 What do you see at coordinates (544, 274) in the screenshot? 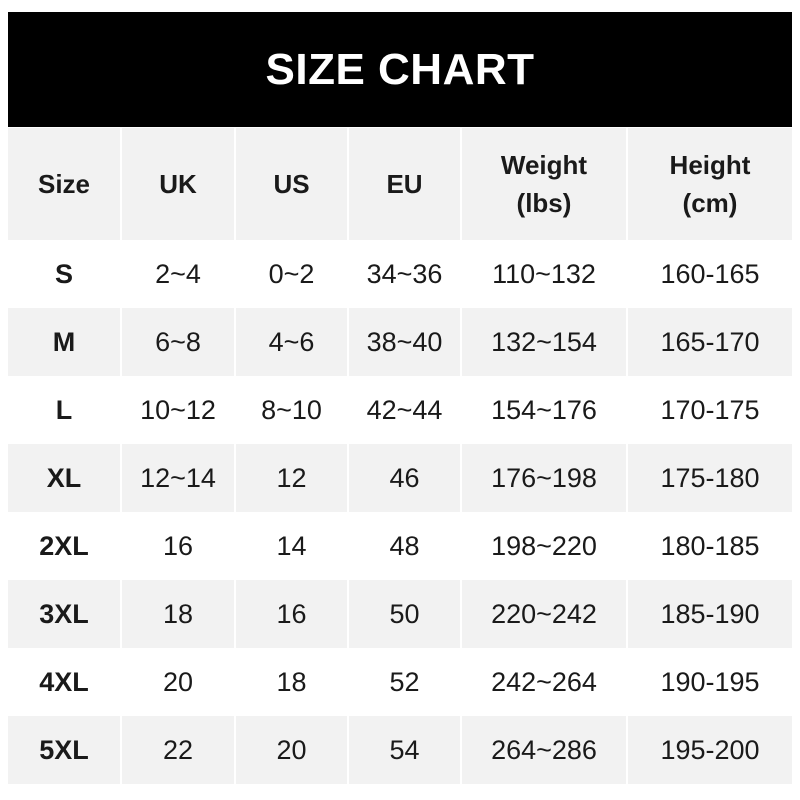
I see `table-cell: 110~132` at bounding box center [544, 274].